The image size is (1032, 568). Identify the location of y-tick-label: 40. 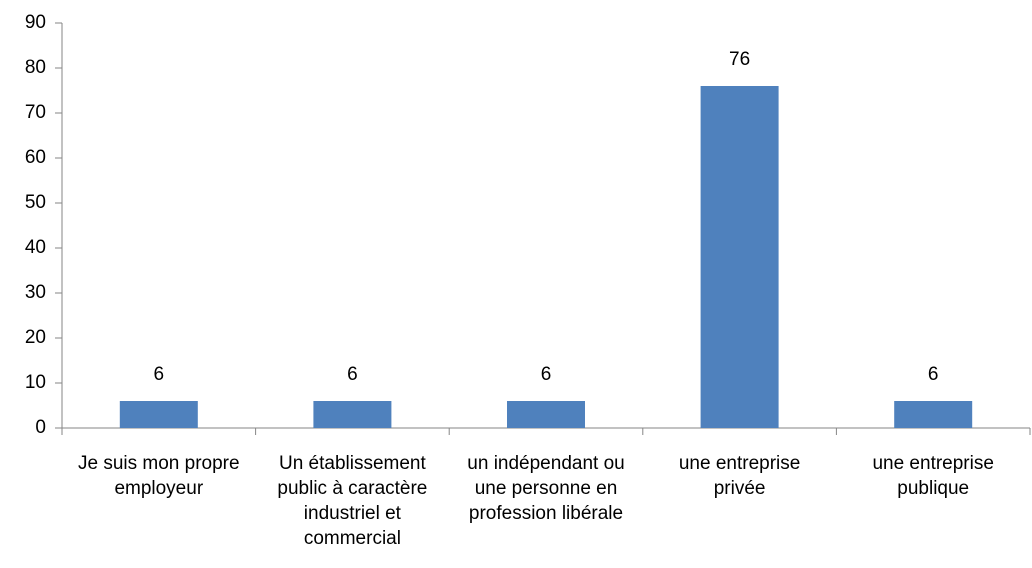
(35, 247).